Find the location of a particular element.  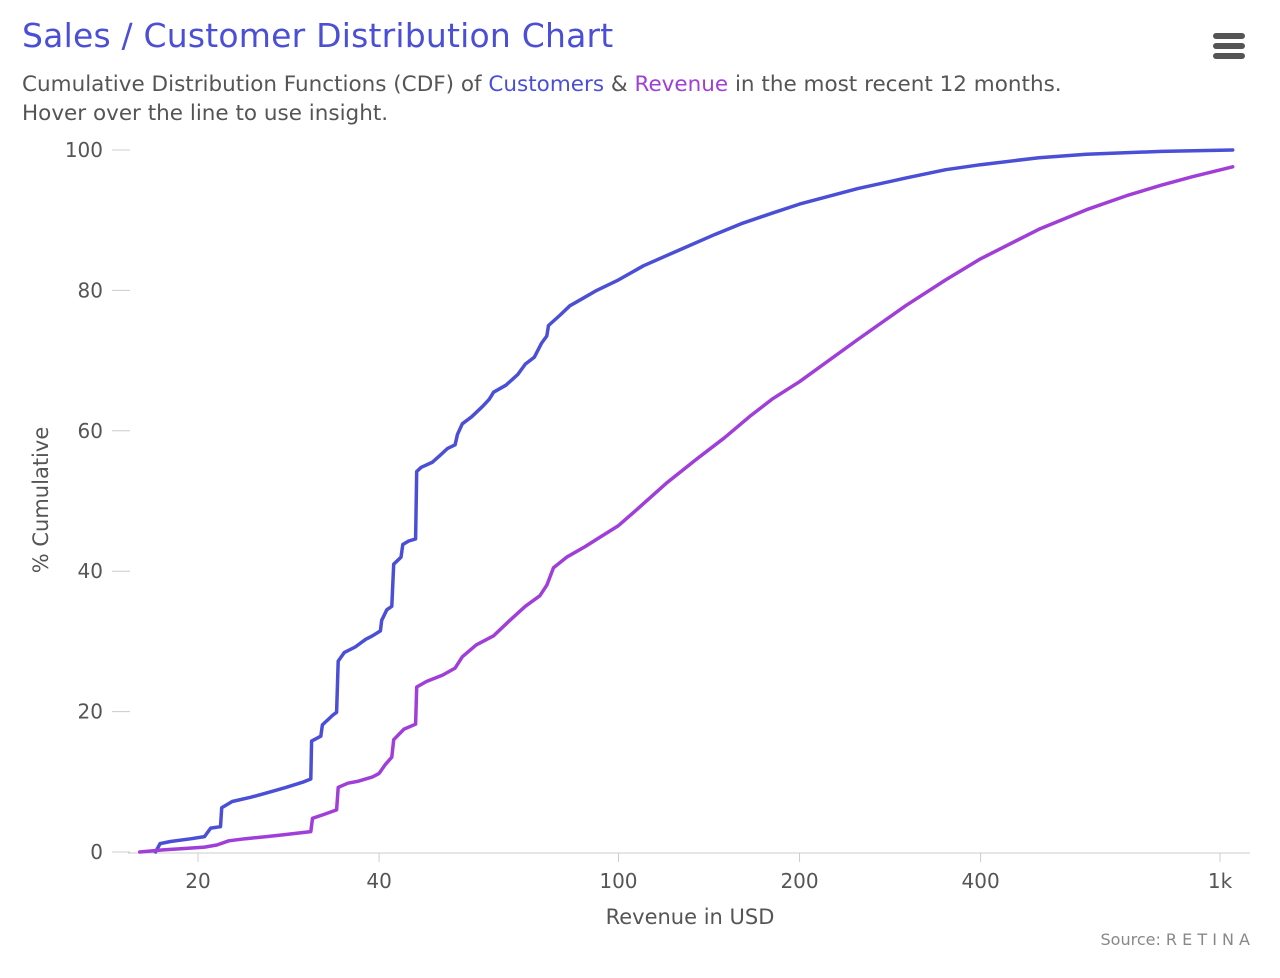

y-tick-label: 0 is located at coordinates (96, 852).